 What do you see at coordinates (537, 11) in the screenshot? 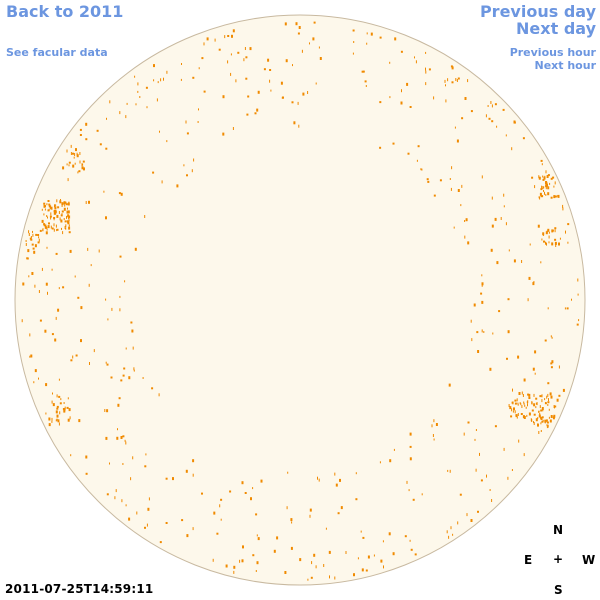
I see `previous-day-link: Previous day` at bounding box center [537, 11].